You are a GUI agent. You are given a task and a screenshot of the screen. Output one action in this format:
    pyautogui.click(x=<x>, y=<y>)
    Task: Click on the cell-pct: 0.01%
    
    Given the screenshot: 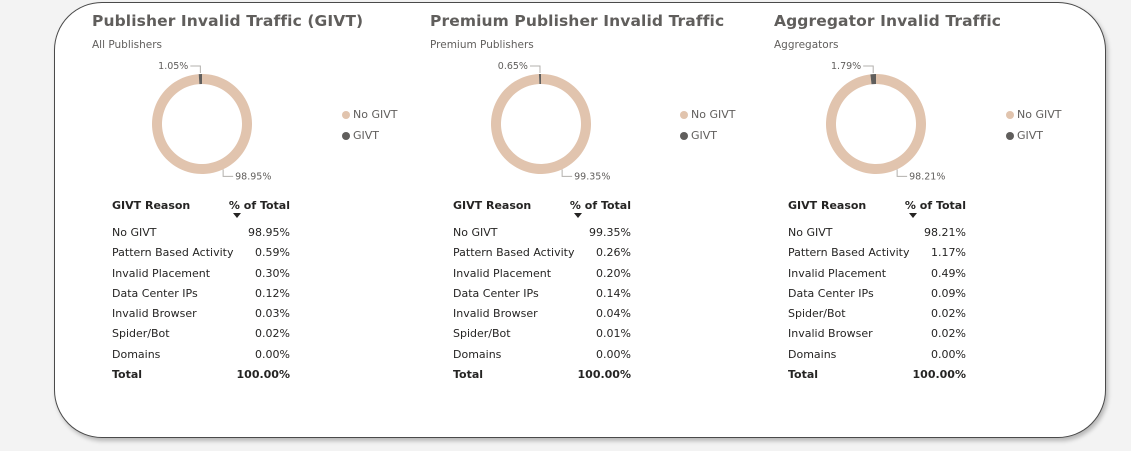 What is the action you would take?
    pyautogui.click(x=613, y=334)
    